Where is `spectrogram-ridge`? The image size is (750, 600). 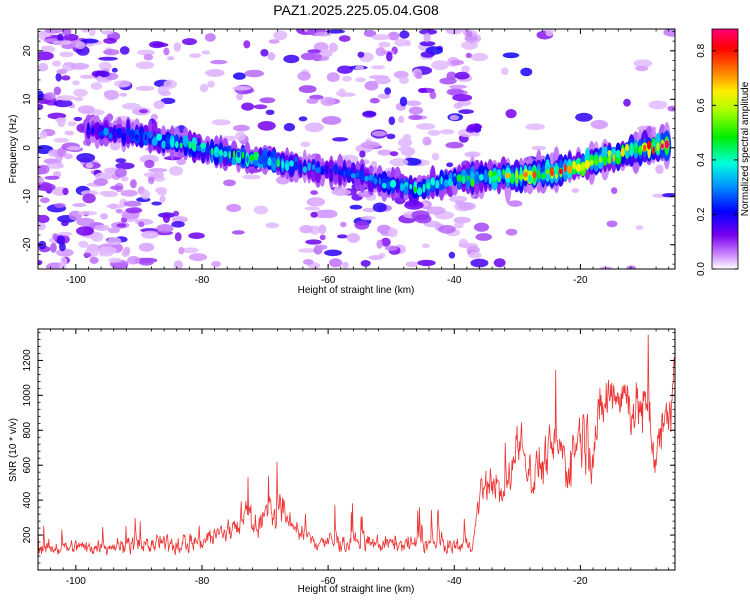 spectrogram-ridge is located at coordinates (378, 159).